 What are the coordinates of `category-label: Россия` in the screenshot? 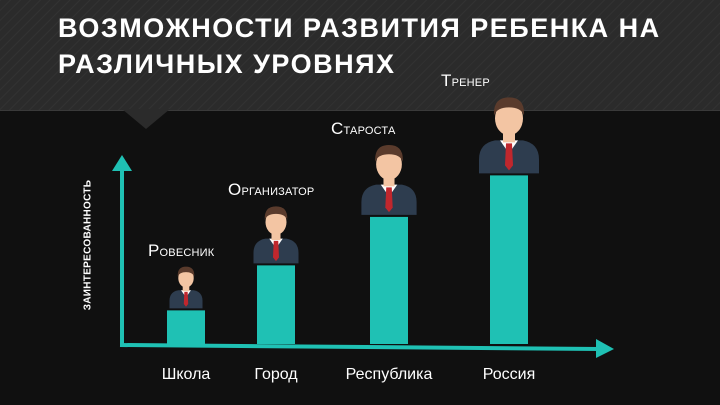 It's located at (509, 374).